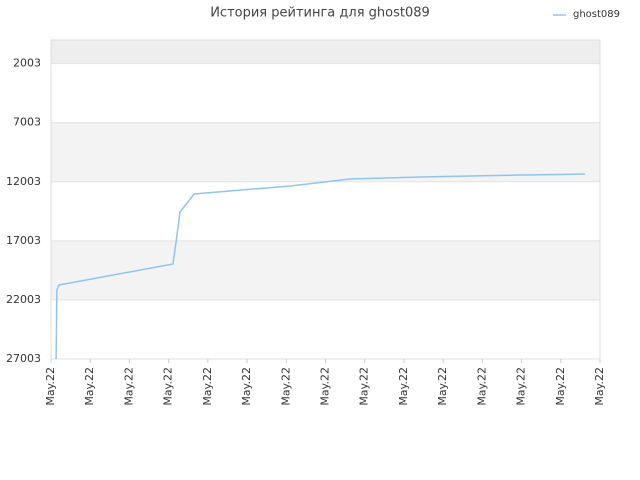  What do you see at coordinates (27, 122) in the screenshot?
I see `y-tick-label: 7003` at bounding box center [27, 122].